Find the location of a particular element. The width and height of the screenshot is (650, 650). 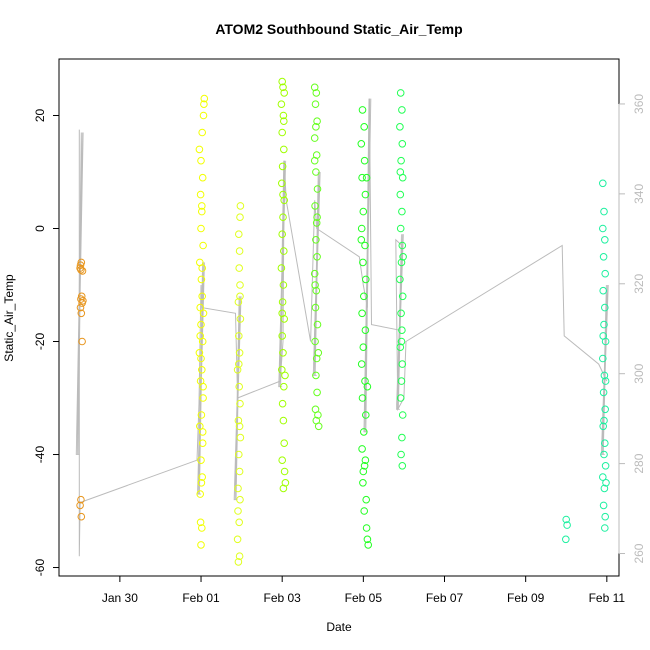

y-axis: 20 0 -20 -40 -60 is located at coordinates (46, 342).